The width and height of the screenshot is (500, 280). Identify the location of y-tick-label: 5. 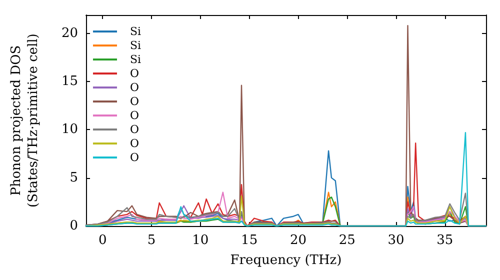
(74, 178).